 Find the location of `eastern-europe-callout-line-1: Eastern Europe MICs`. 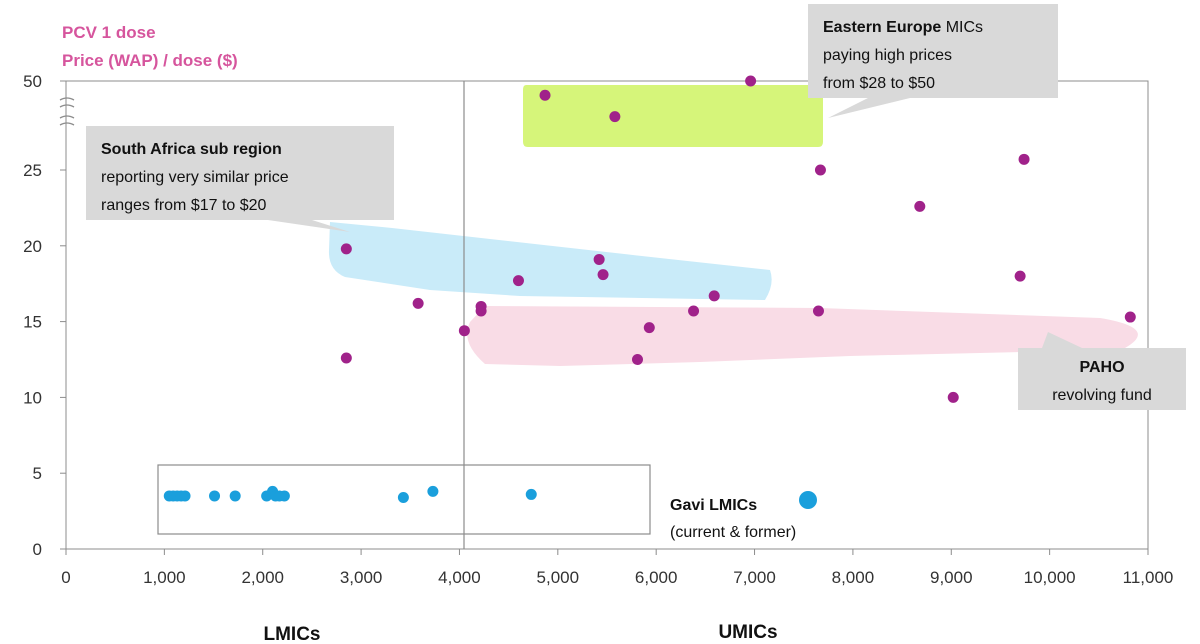

eastern-europe-callout-line-1: Eastern Europe MICs is located at coordinates (903, 27).